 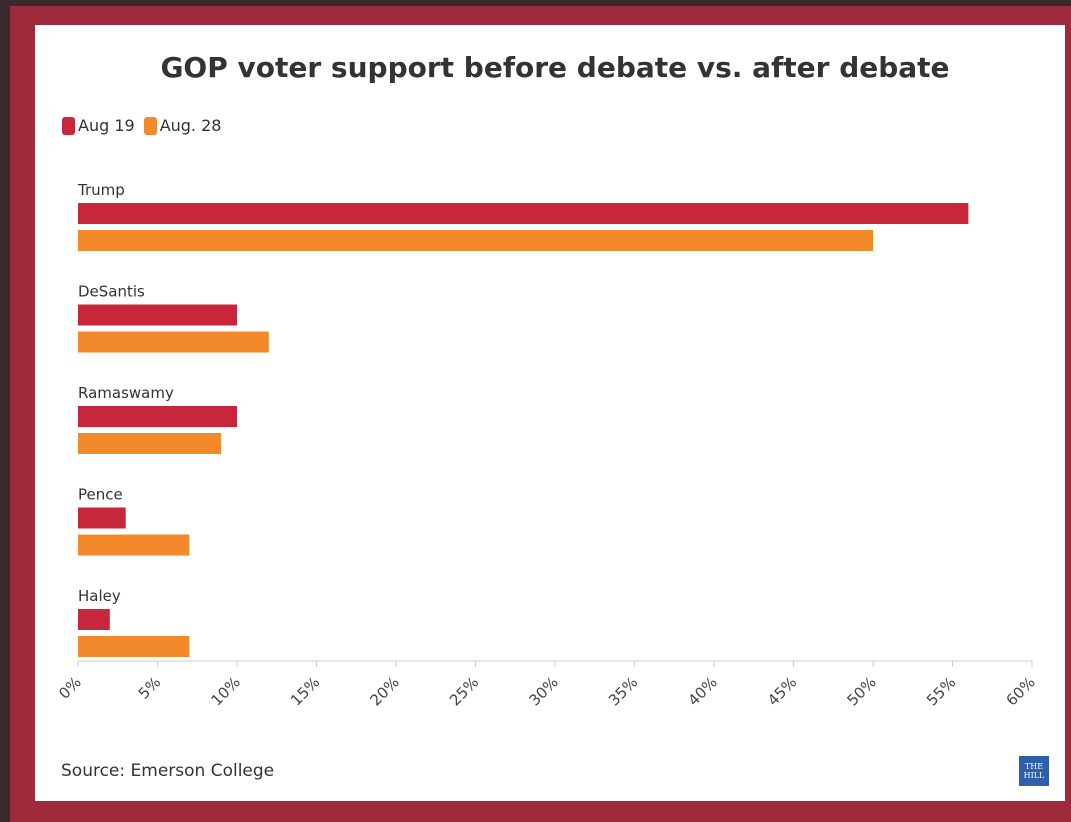 I want to click on category-label-haley: Haley, so click(x=99, y=596).